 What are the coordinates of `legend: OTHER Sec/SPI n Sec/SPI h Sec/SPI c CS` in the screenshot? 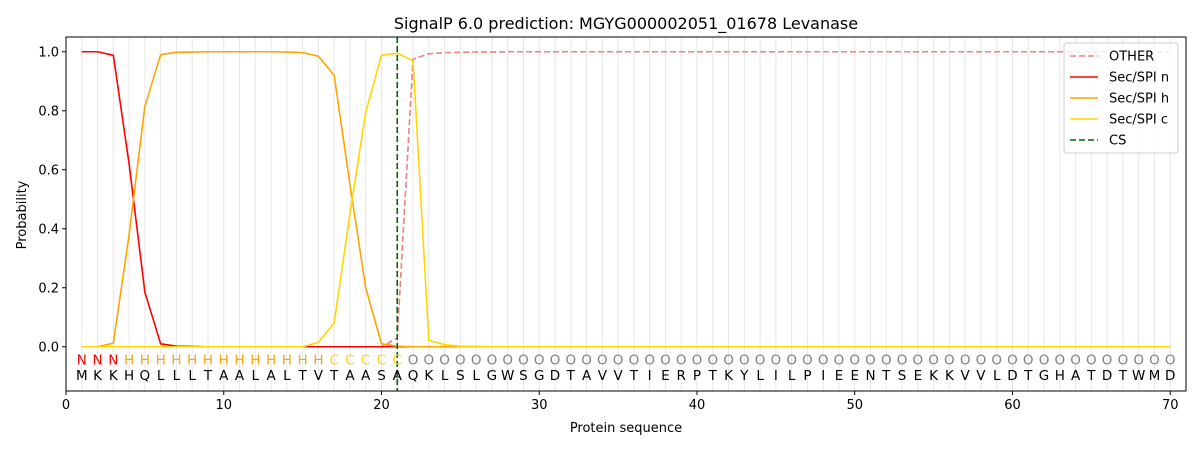 It's located at (1121, 98).